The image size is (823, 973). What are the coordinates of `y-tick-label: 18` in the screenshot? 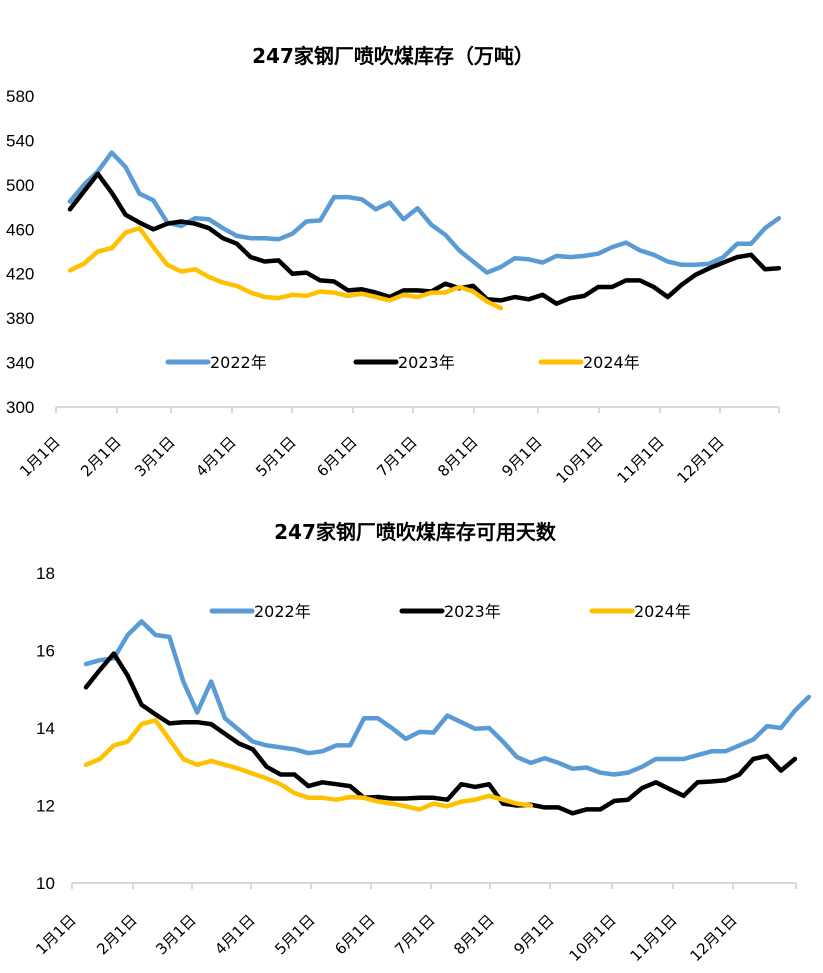 It's located at (45, 573).